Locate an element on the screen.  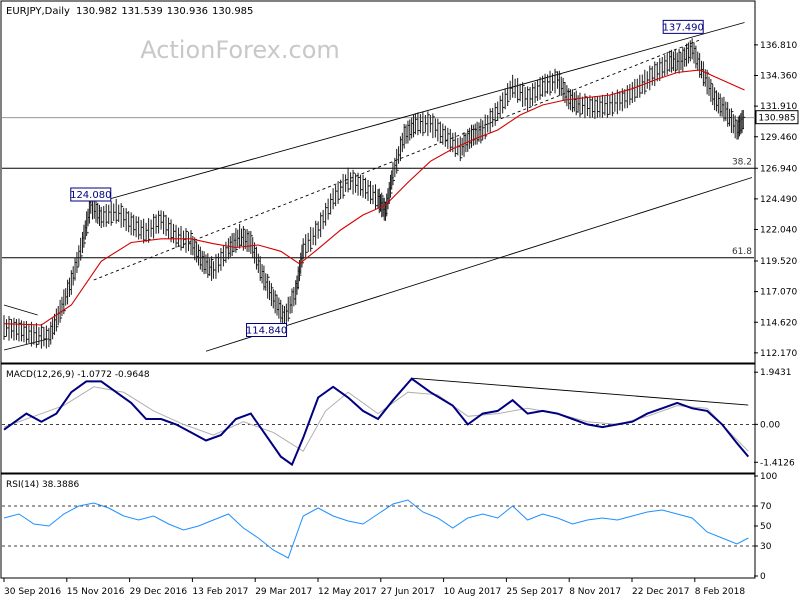
rsi-y-tick-label: 0 is located at coordinates (763, 577).